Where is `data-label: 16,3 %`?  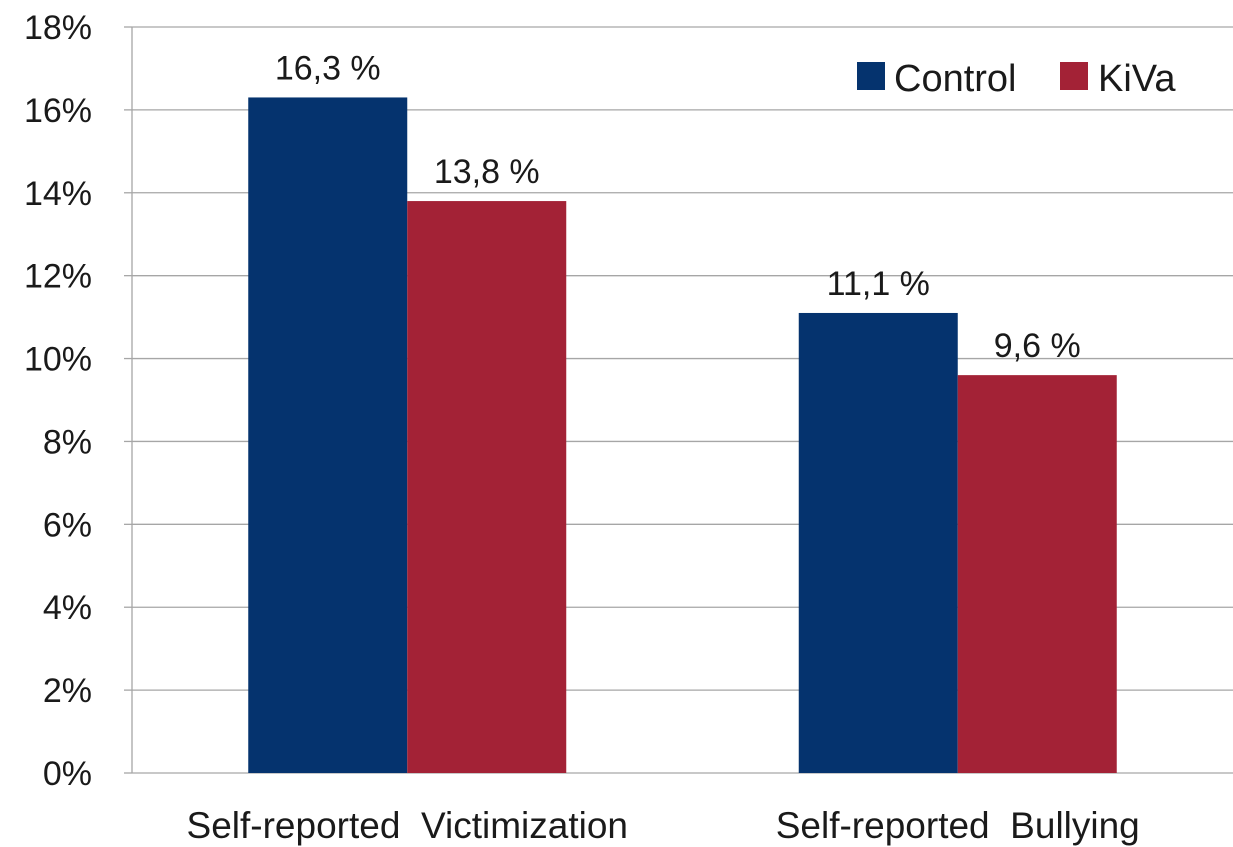
data-label: 16,3 % is located at coordinates (328, 68).